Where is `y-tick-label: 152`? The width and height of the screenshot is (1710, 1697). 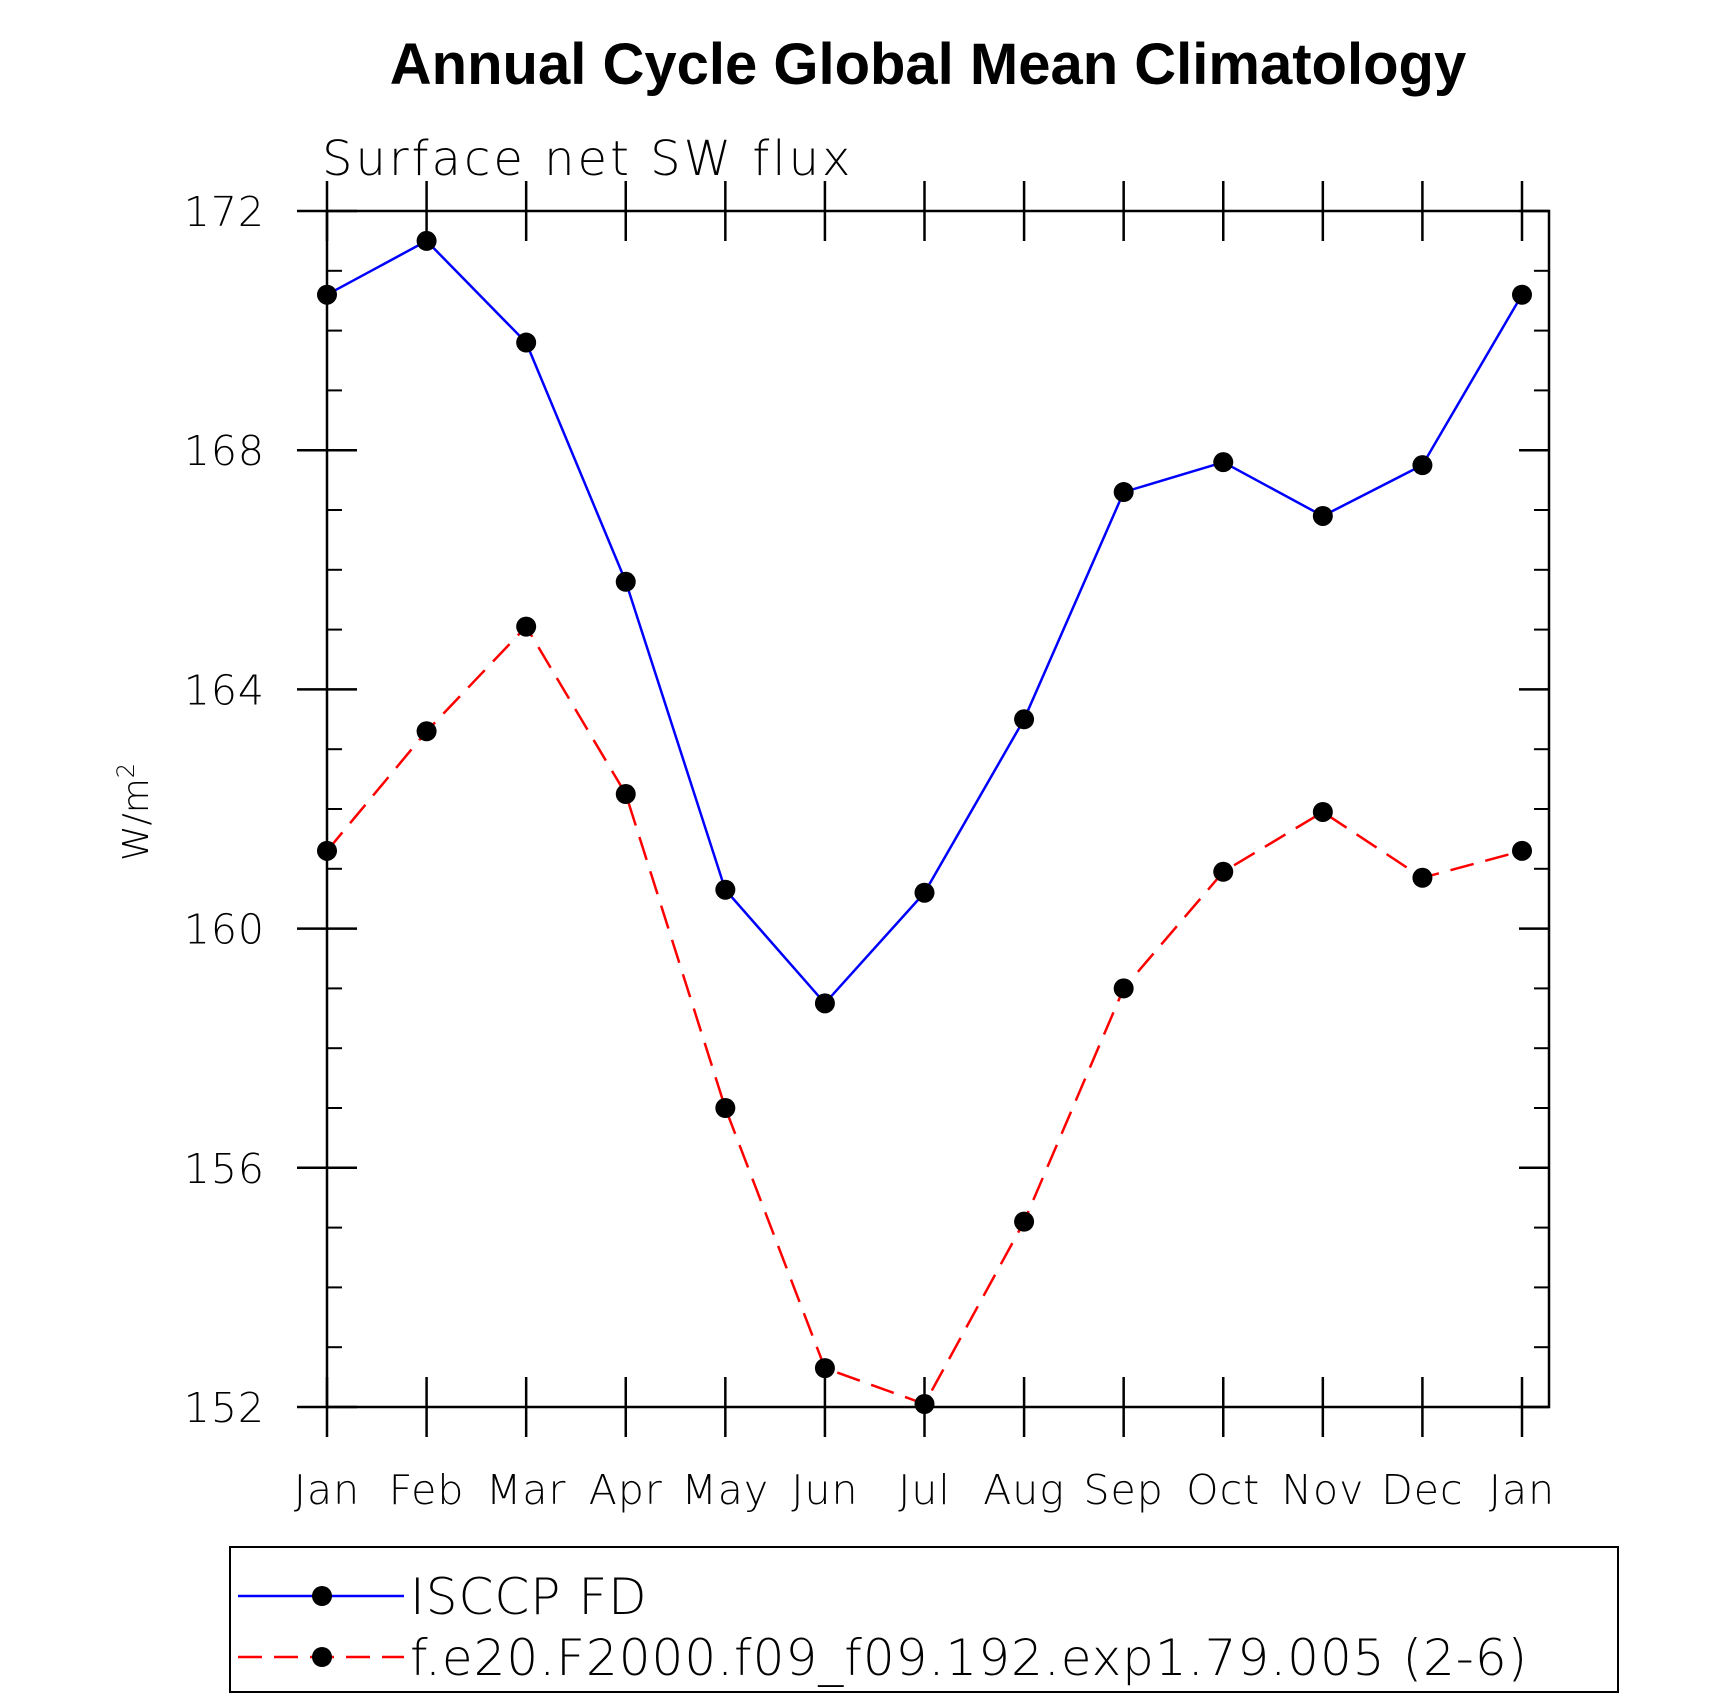 y-tick-label: 152 is located at coordinates (224, 1408).